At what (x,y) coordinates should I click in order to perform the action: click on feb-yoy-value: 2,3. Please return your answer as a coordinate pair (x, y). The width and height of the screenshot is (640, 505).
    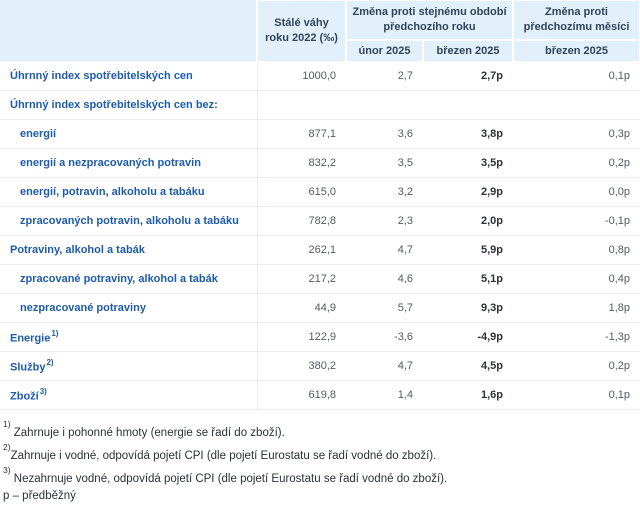
    Looking at the image, I should click on (384, 221).